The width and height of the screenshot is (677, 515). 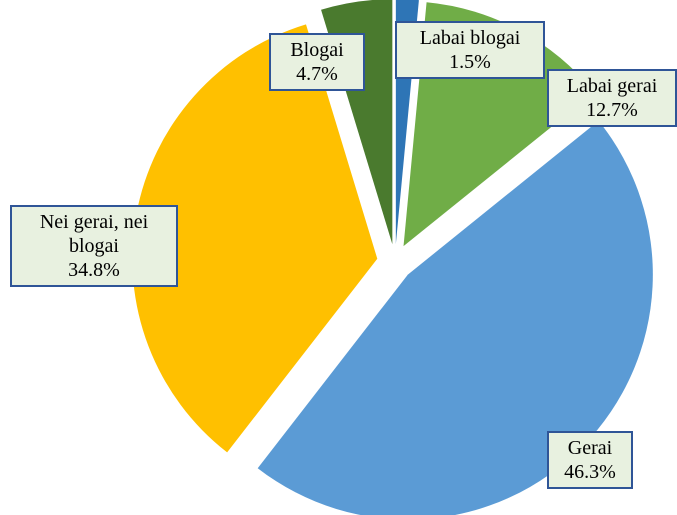 I want to click on data-label: Blogai 4.7%, so click(x=317, y=62).